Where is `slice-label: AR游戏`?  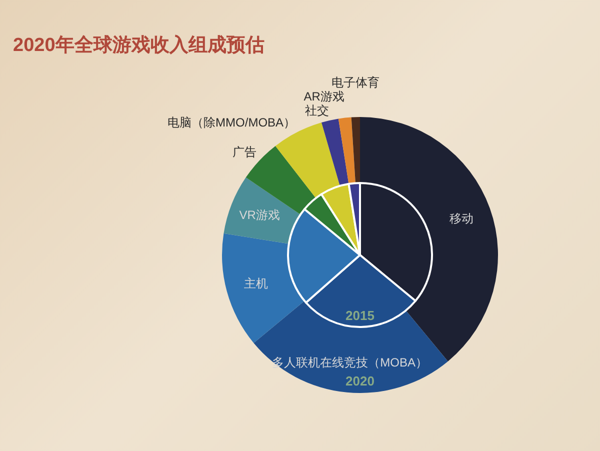 slice-label: AR游戏 is located at coordinates (324, 96).